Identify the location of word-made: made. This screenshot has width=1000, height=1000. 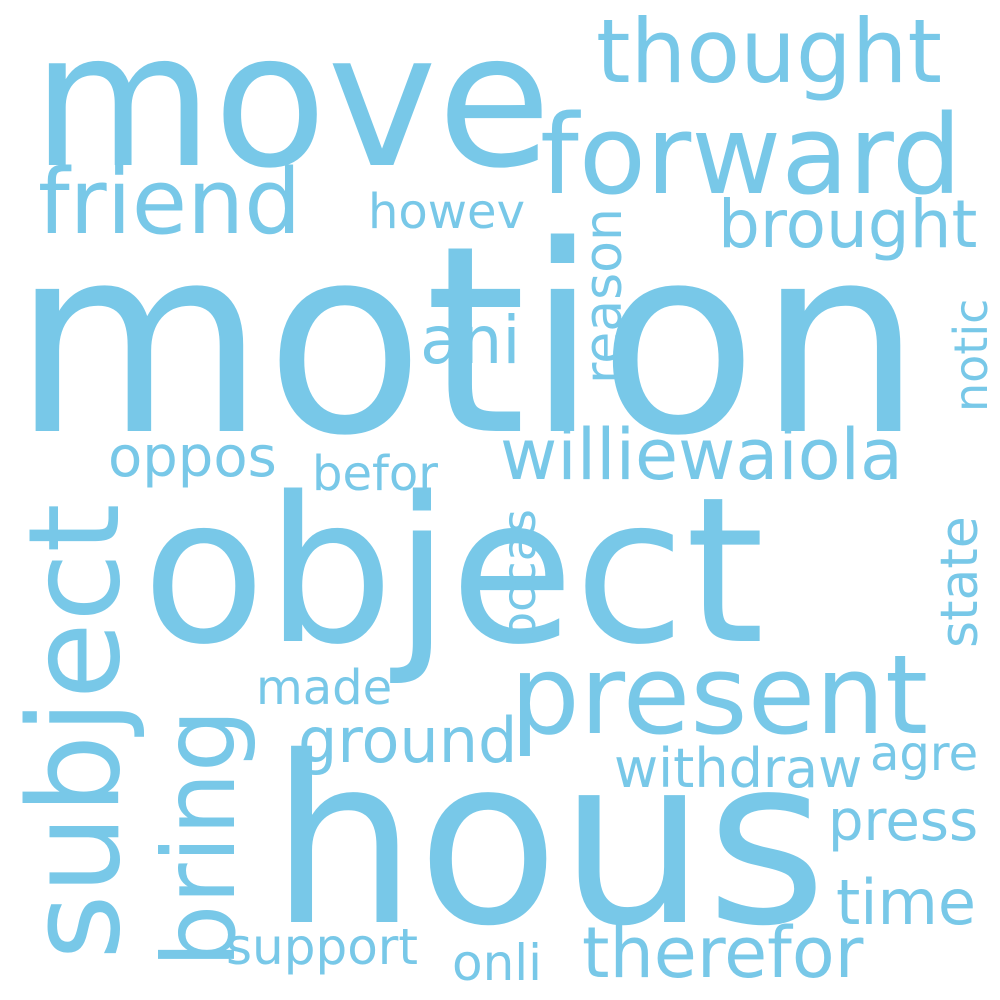
(324, 688).